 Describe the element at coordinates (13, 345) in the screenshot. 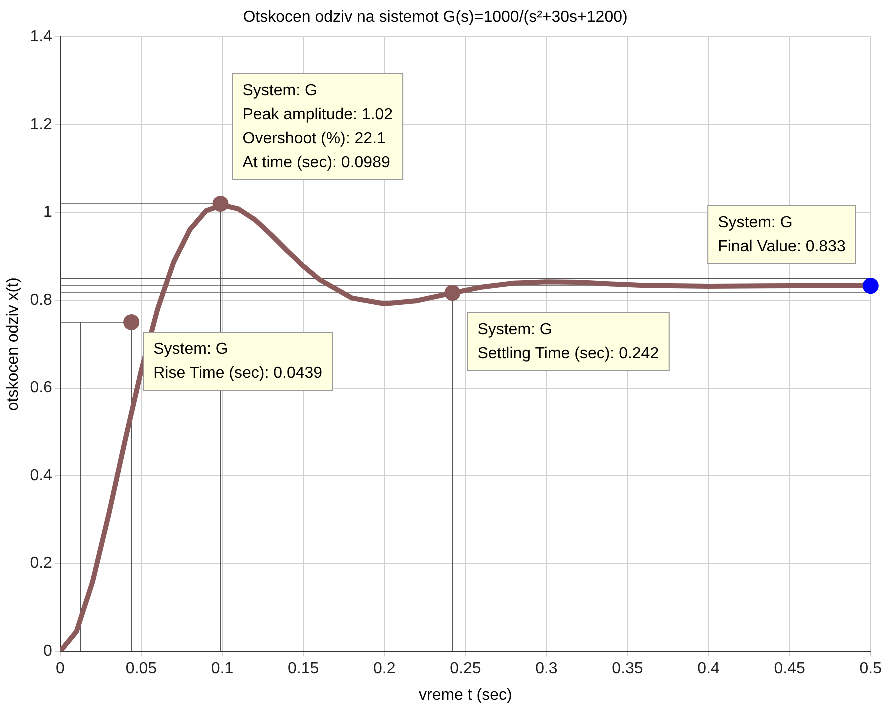

I see `y-axis-title: otskocen odziv x(t)` at that location.